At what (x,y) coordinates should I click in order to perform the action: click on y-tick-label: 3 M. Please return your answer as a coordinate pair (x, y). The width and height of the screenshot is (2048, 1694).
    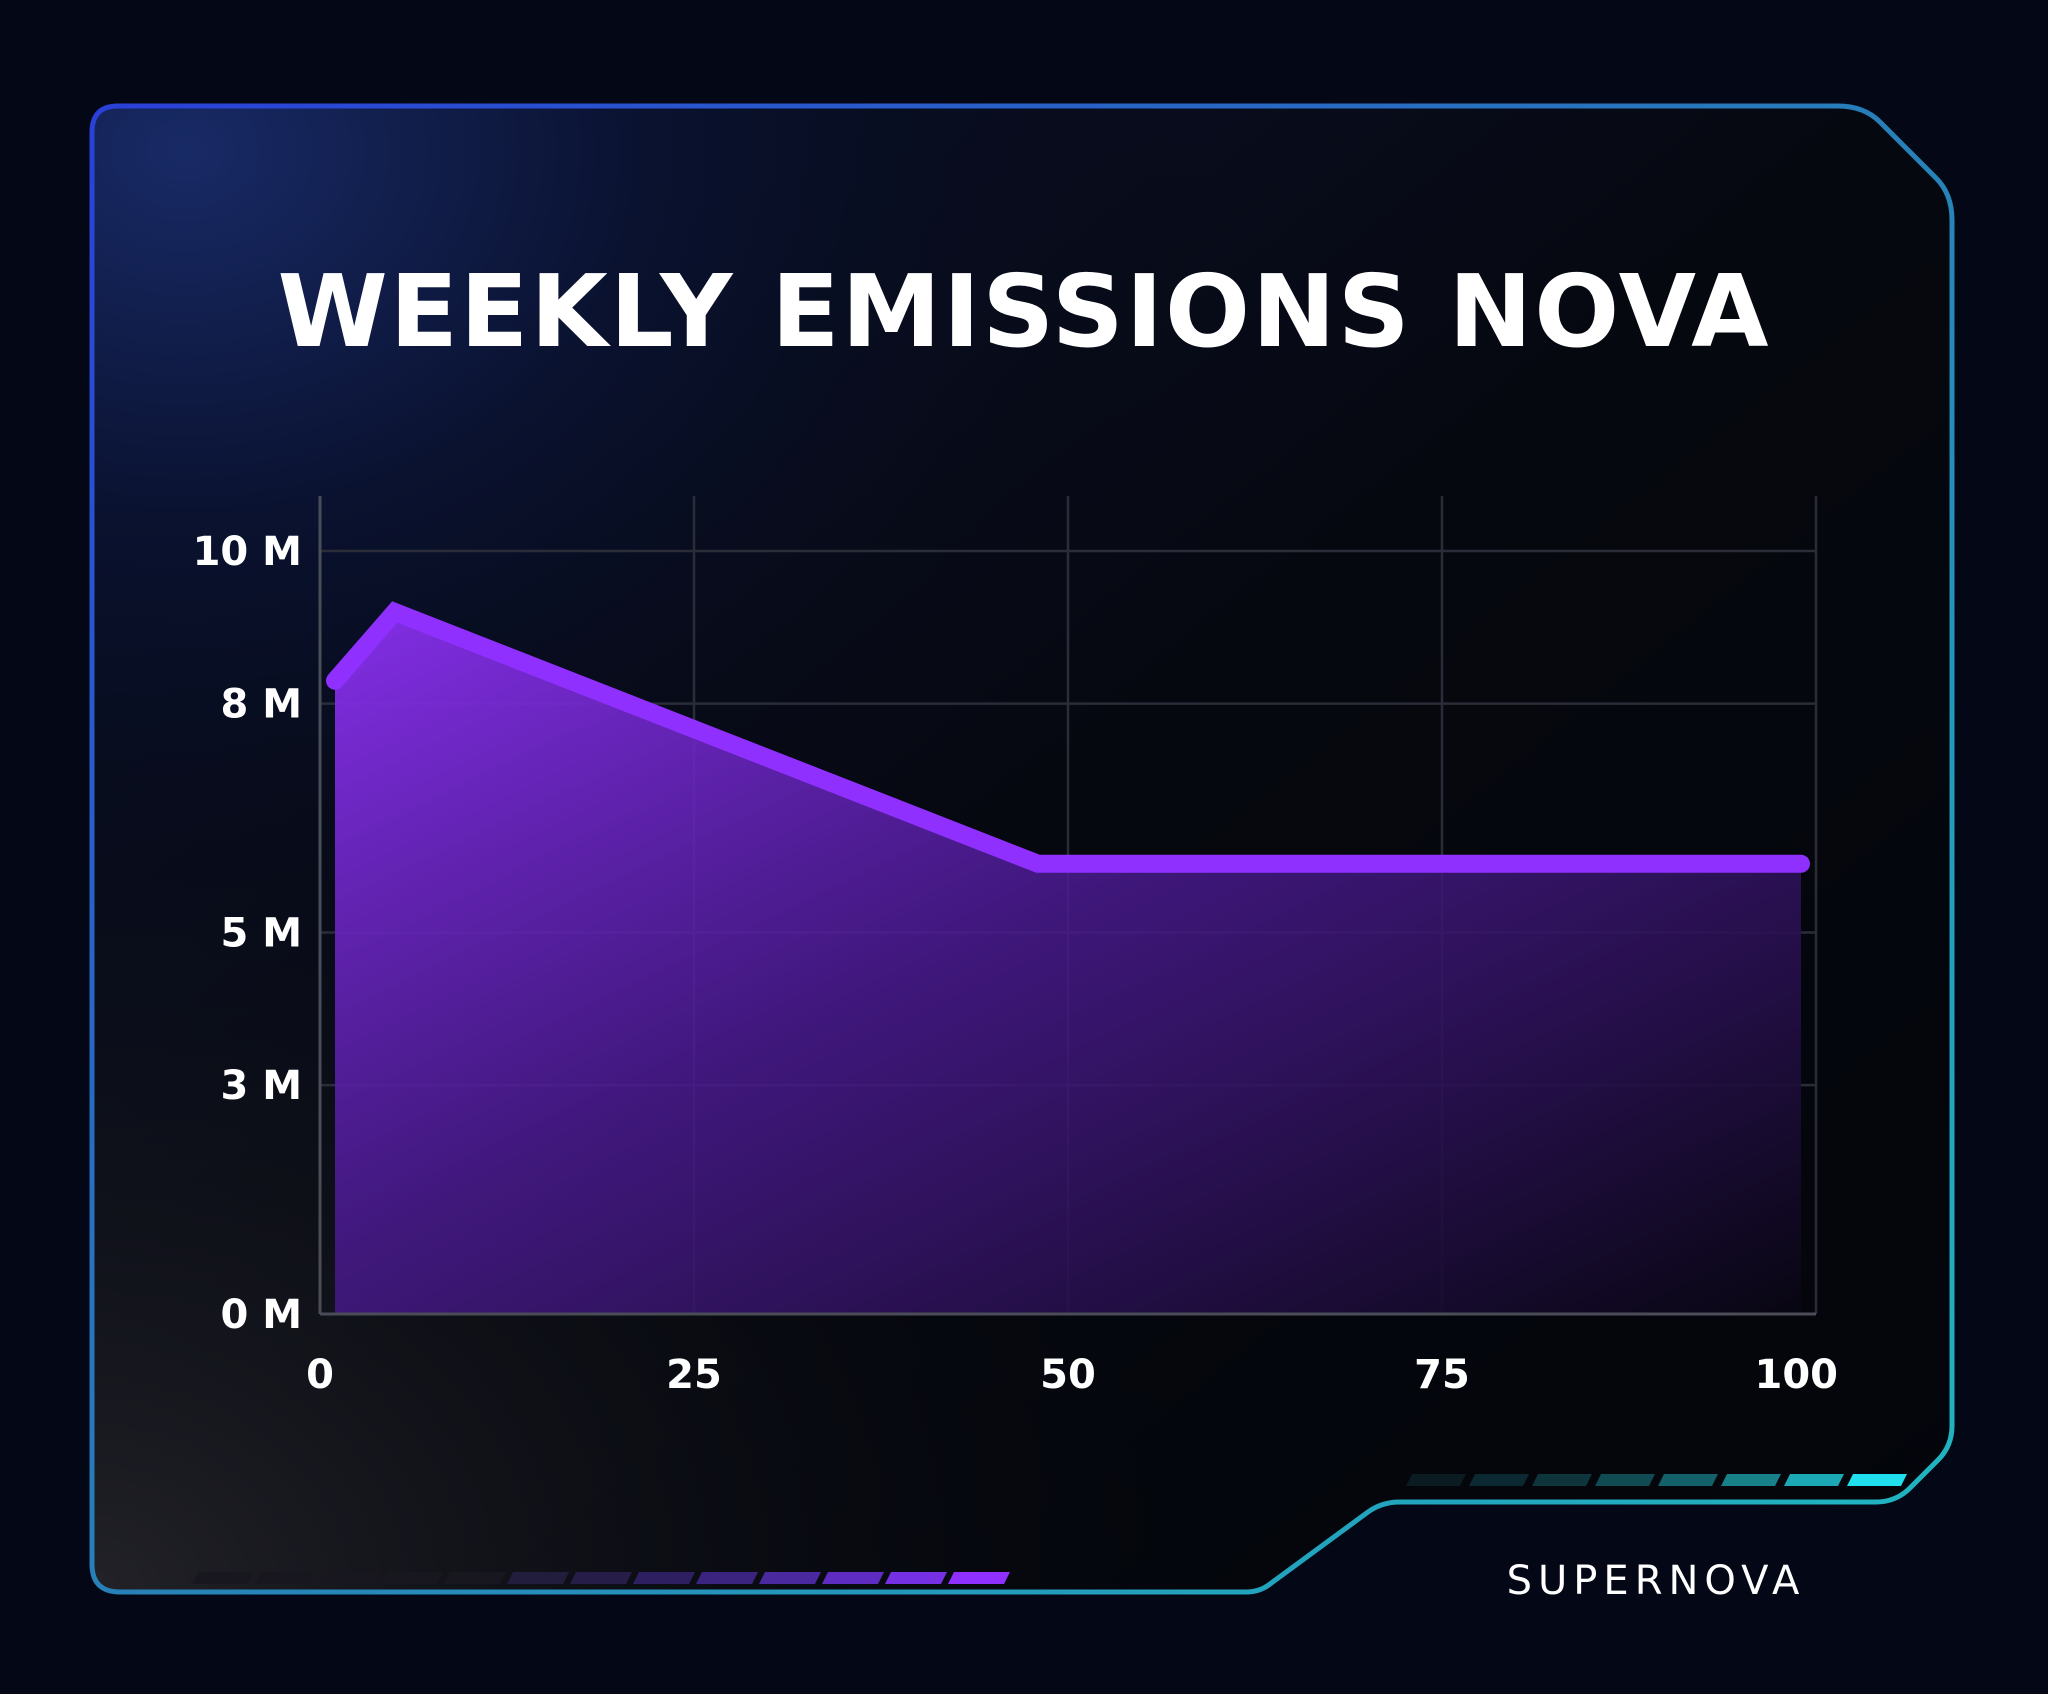
    Looking at the image, I should click on (261, 1086).